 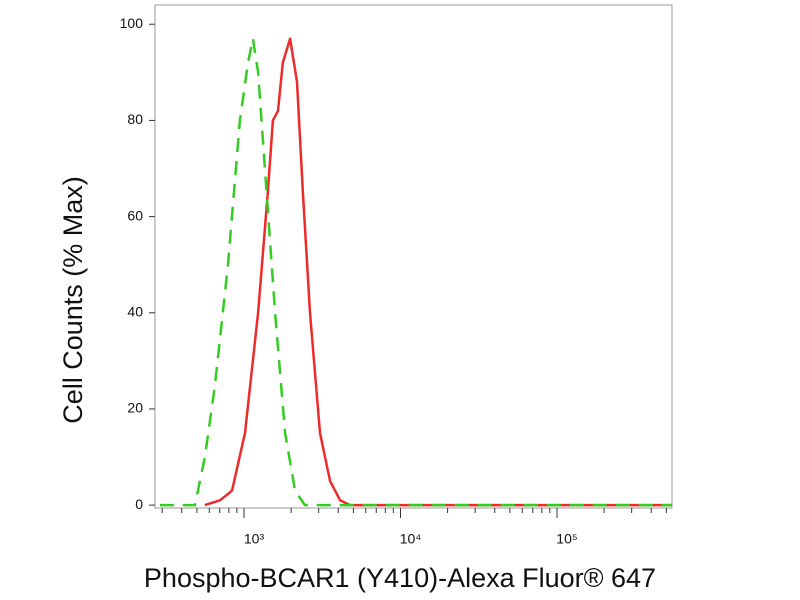 I want to click on x-tick-label: 10⁵, so click(x=566, y=539).